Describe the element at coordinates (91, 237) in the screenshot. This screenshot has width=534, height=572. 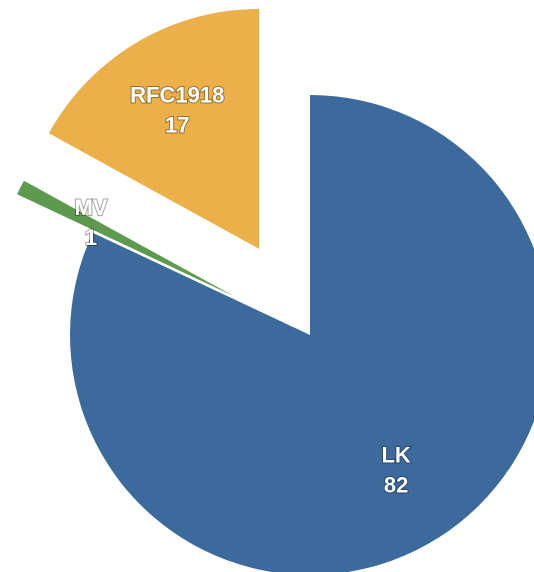
I see `slice-value: 1` at that location.